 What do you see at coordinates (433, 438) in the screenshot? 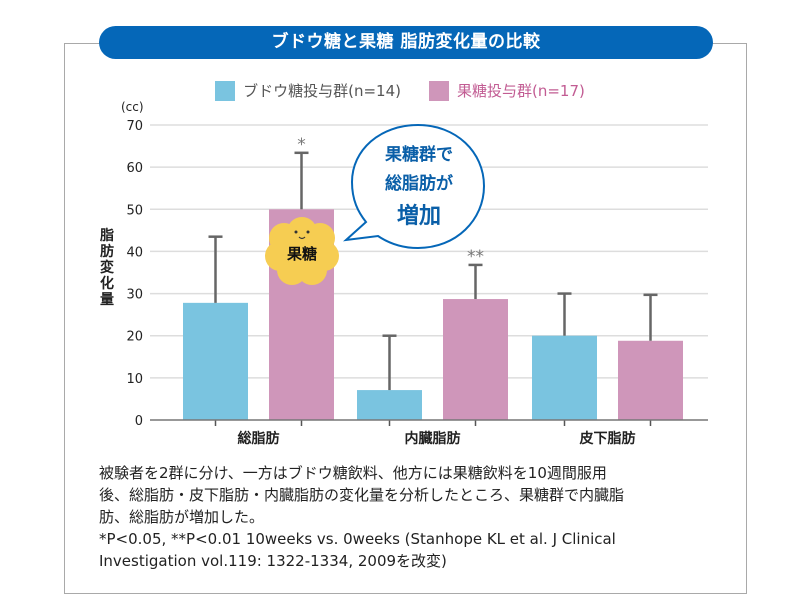
I see `x-category-label: 内臓脂肪` at bounding box center [433, 438].